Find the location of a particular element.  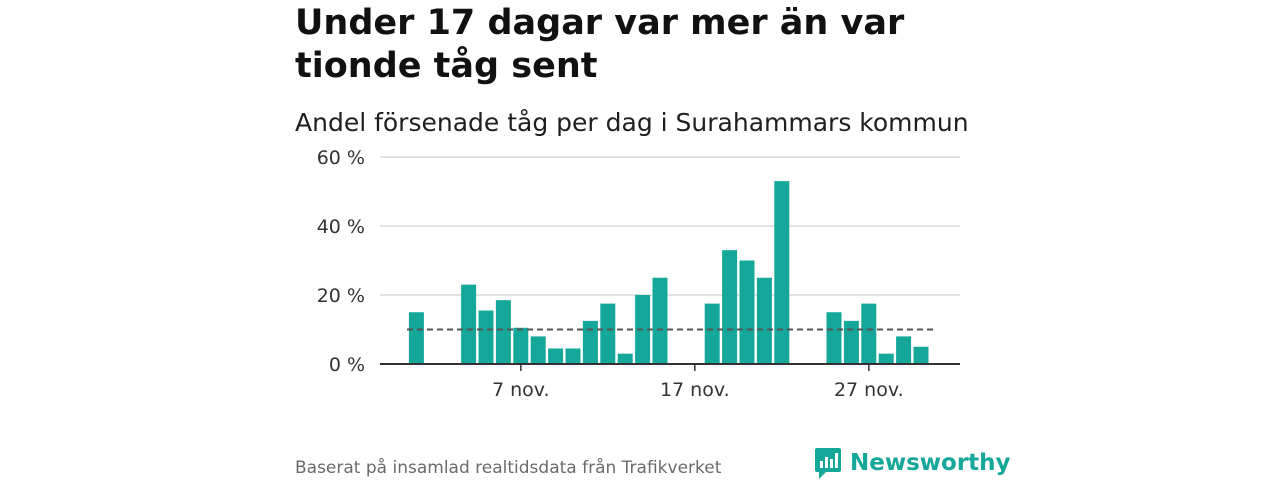

y-tick-label: 60 % is located at coordinates (341, 158).